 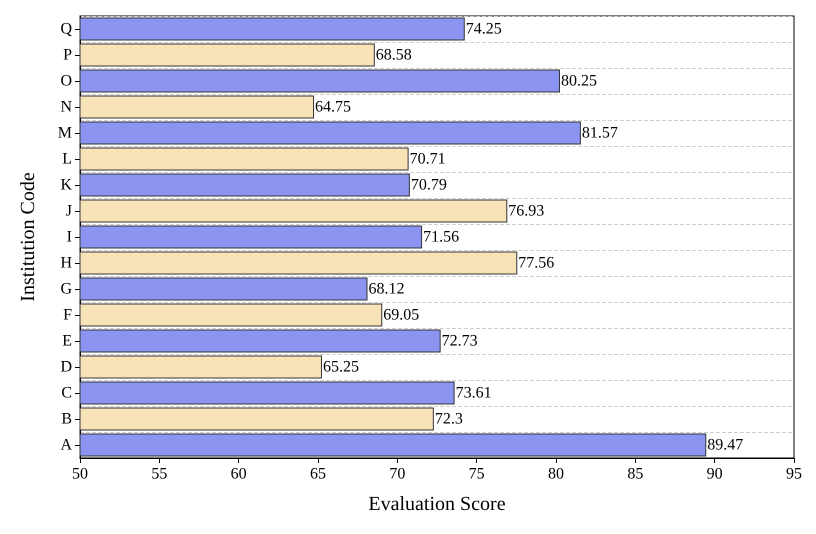 What do you see at coordinates (397, 474) in the screenshot?
I see `x-tick-label: 70` at bounding box center [397, 474].